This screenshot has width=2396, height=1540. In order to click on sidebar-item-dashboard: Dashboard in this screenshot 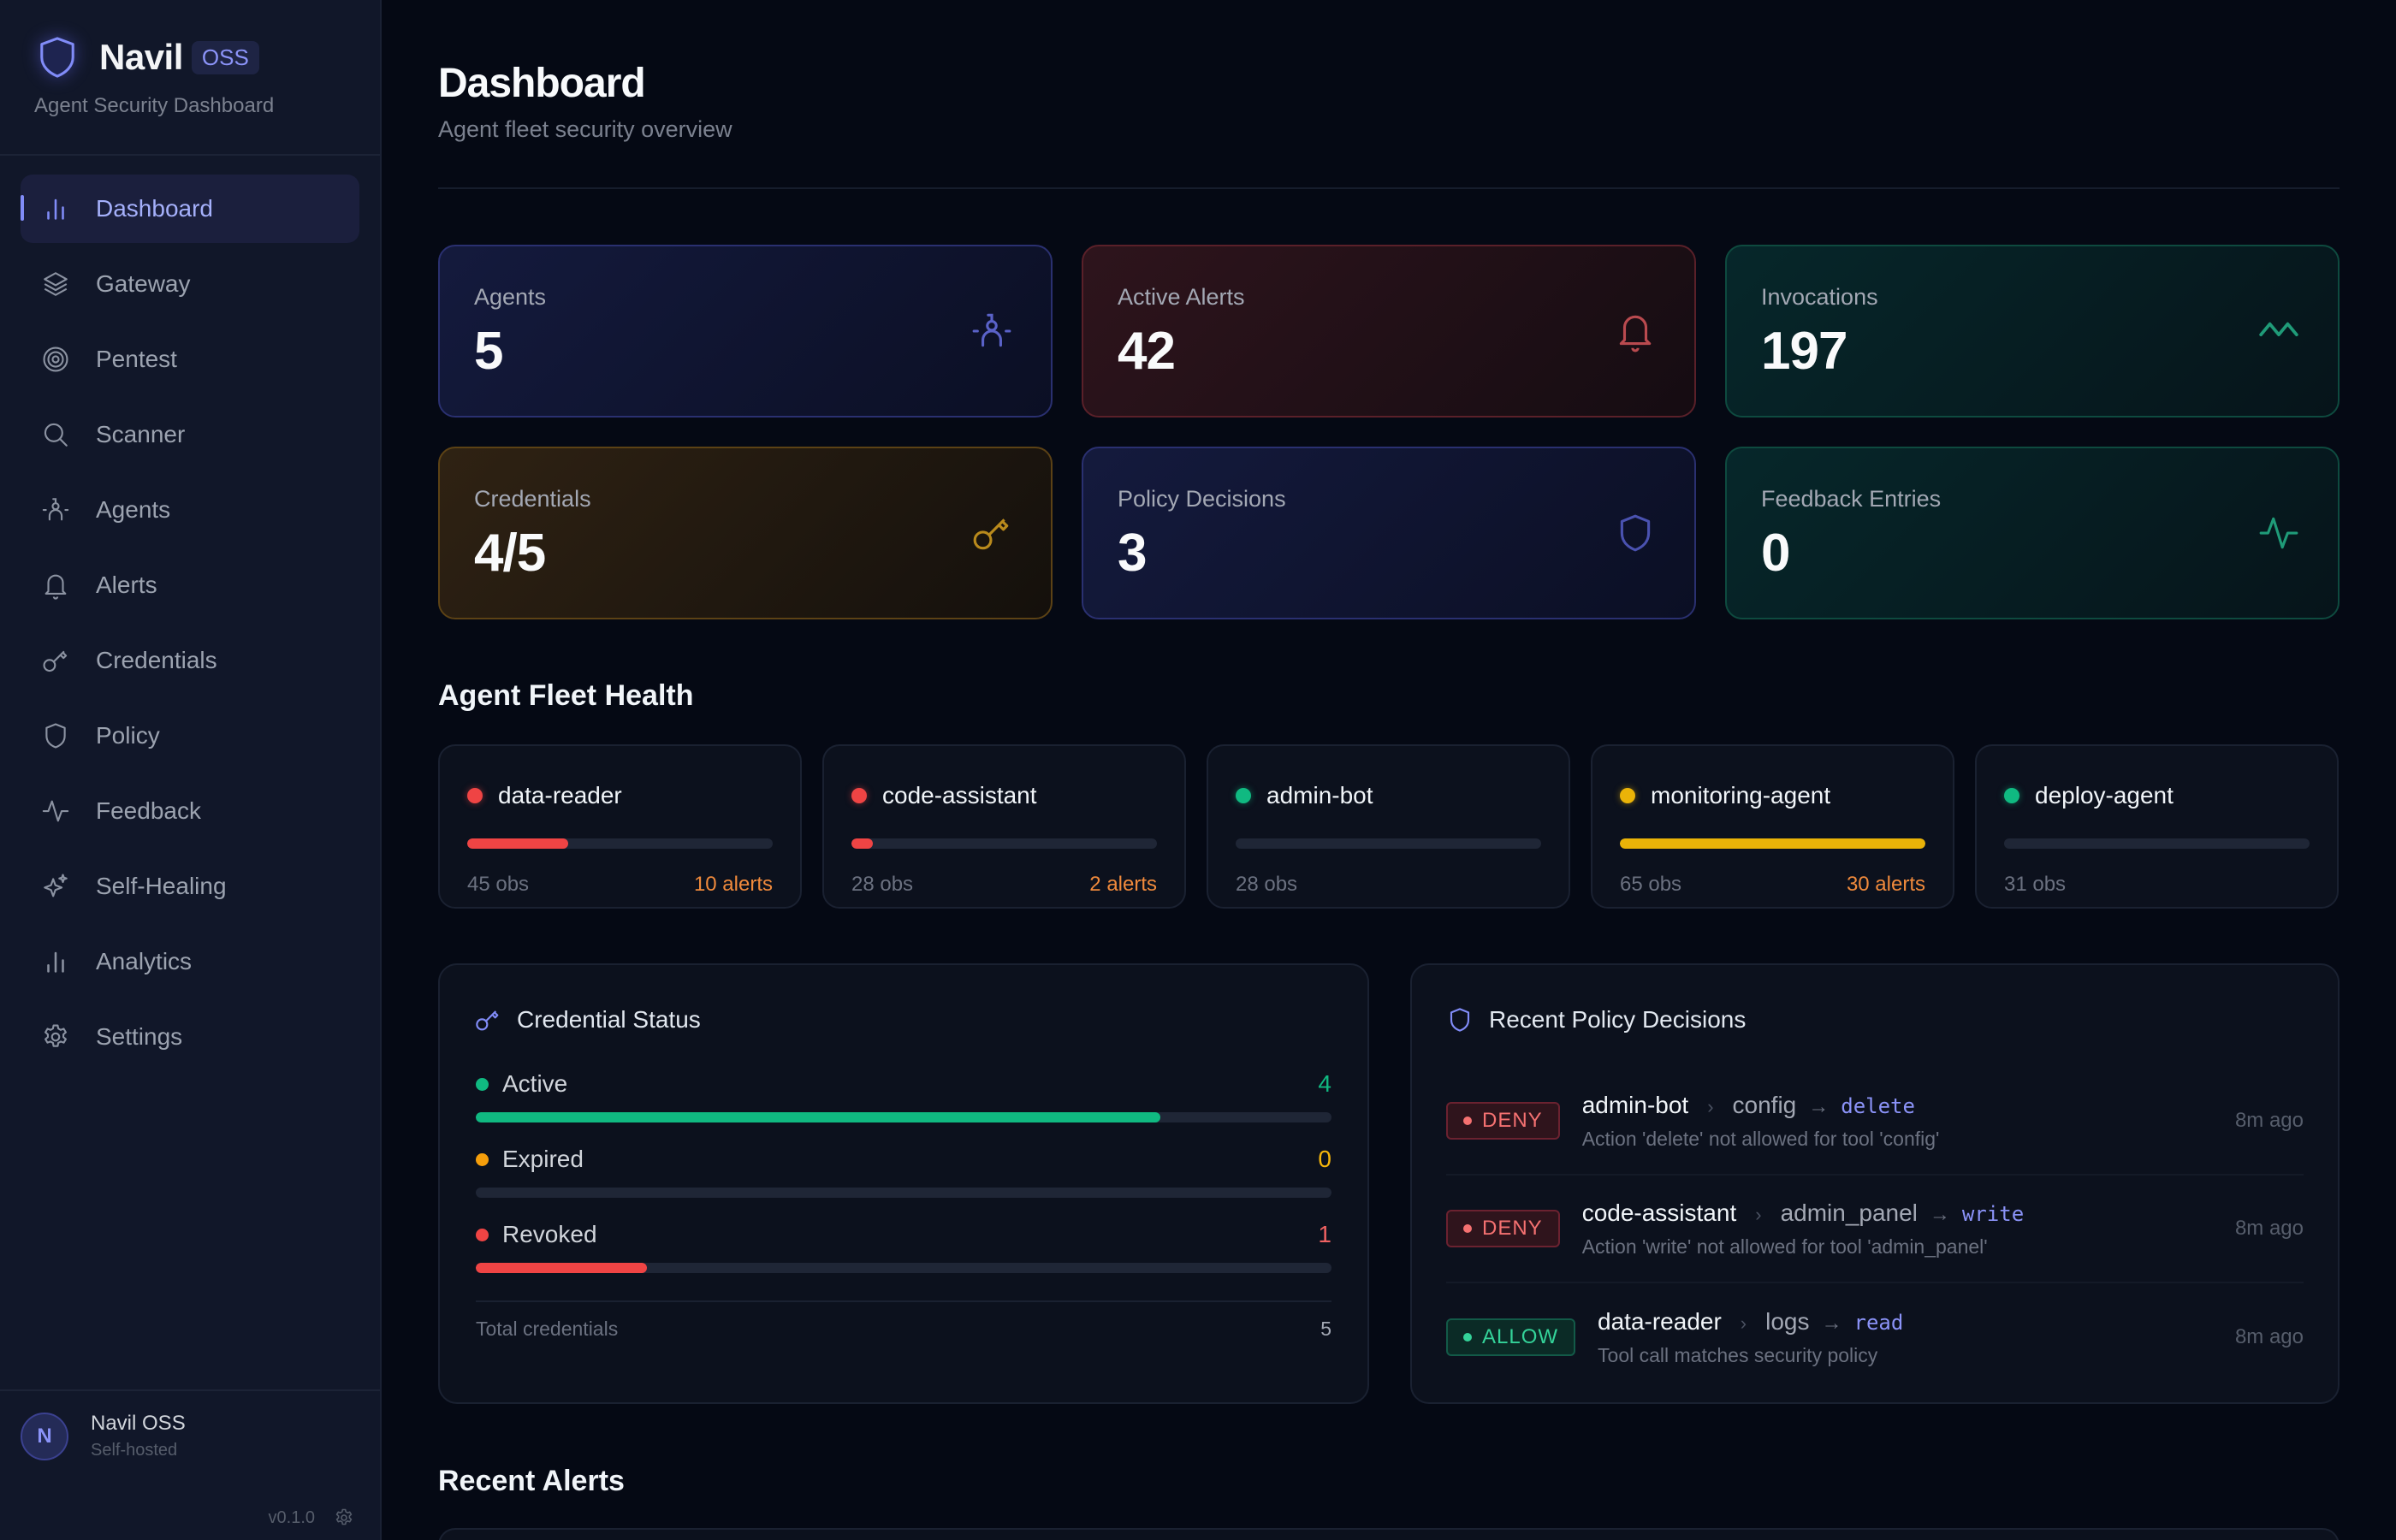, I will do `click(190, 209)`.